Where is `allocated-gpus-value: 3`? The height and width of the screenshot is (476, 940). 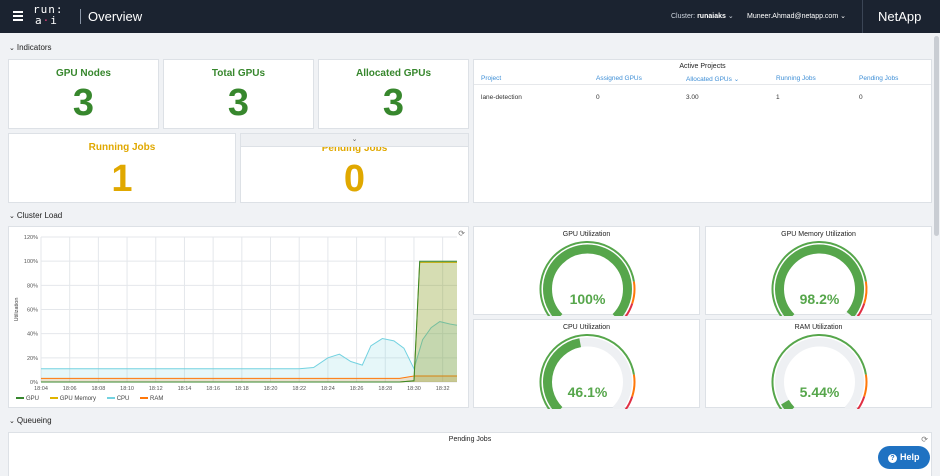
allocated-gpus-value: 3 is located at coordinates (393, 103).